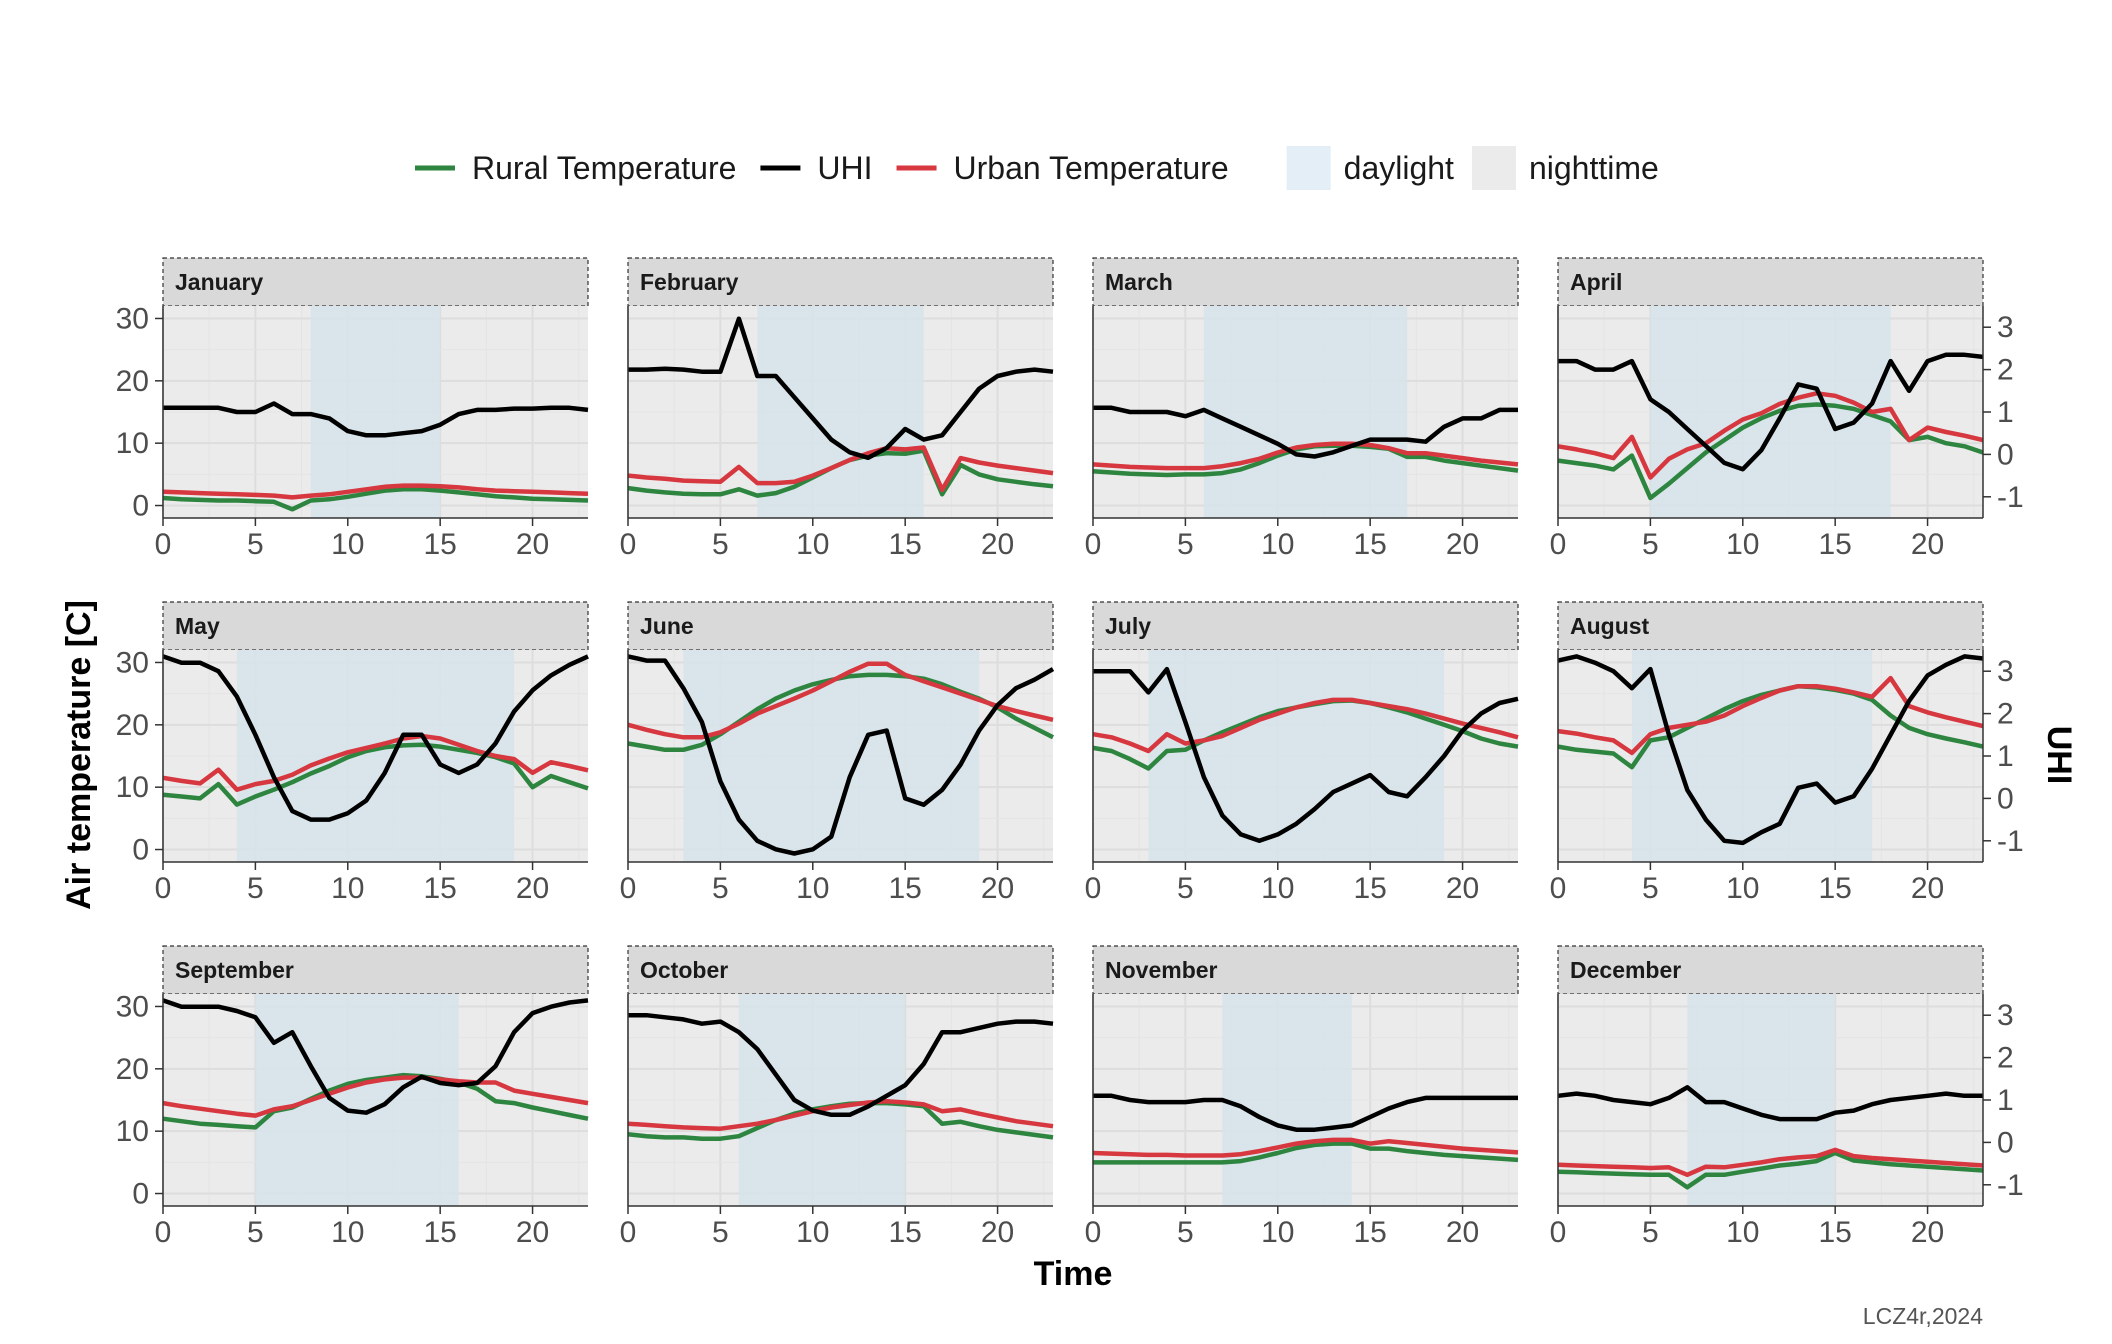 The image size is (2112, 1344). What do you see at coordinates (1091, 168) in the screenshot?
I see `legend-label-2: Urban Temperature` at bounding box center [1091, 168].